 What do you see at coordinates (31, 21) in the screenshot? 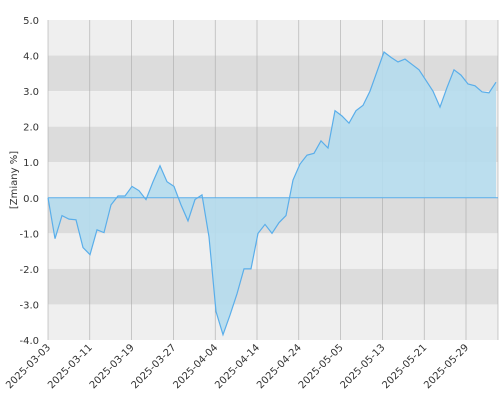
I see `y-tick-label: 5.0` at bounding box center [31, 21].